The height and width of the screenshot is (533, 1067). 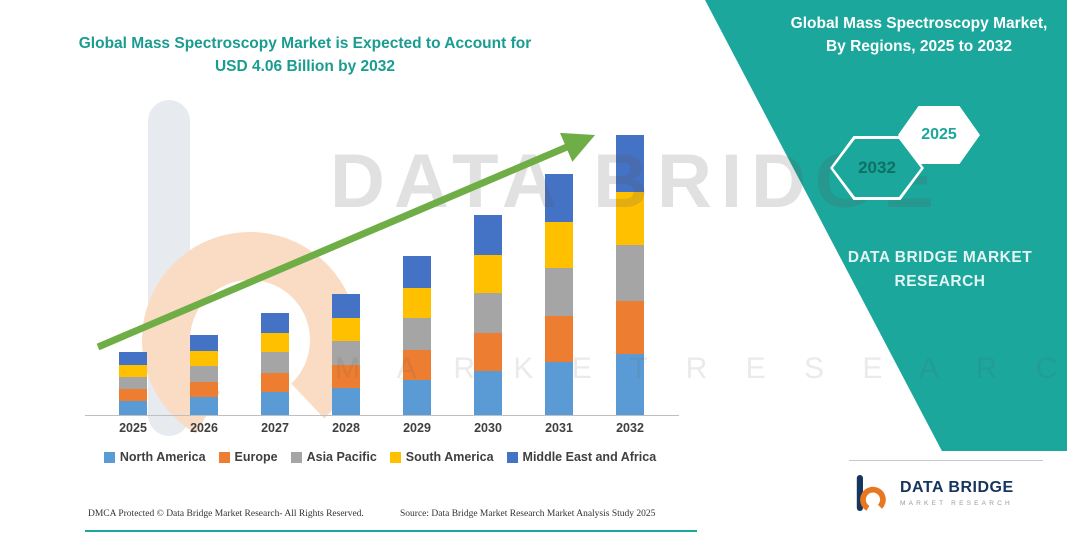 I want to click on hexagon-2025: 2025, so click(x=939, y=135).